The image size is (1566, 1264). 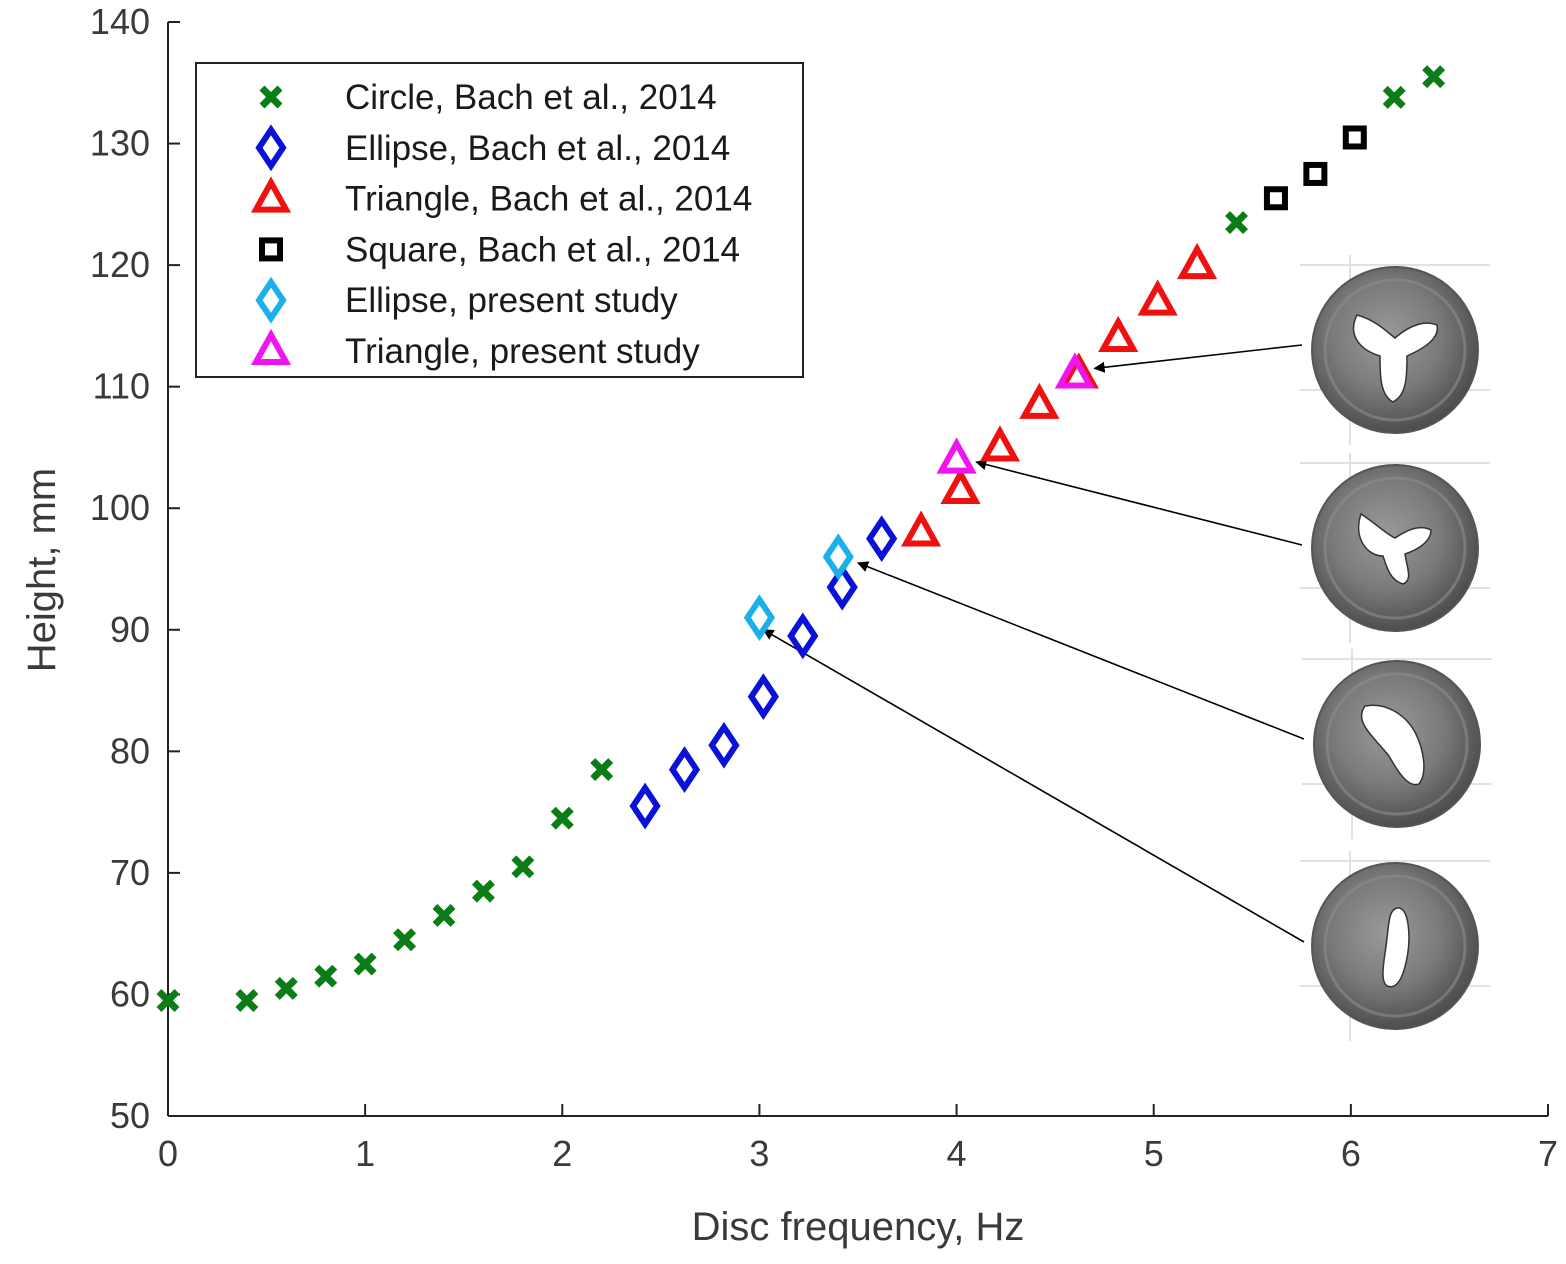 I want to click on x-tick-label: 7, so click(x=1548, y=1153).